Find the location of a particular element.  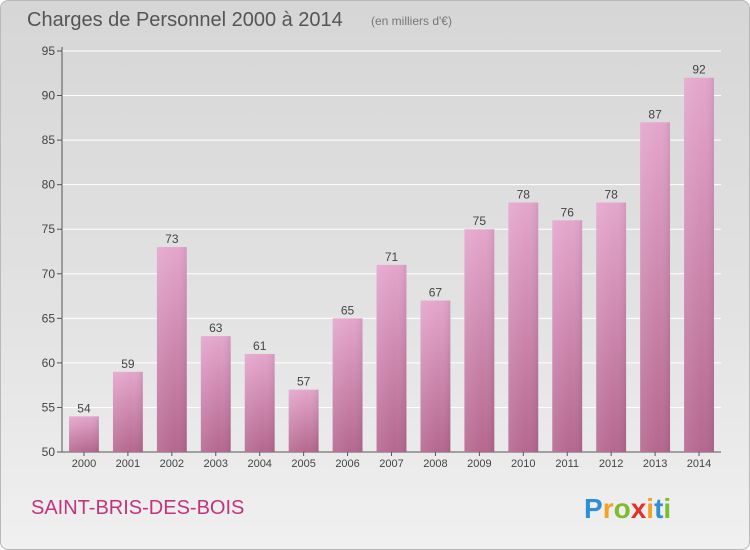

data-label: 76 is located at coordinates (568, 212).